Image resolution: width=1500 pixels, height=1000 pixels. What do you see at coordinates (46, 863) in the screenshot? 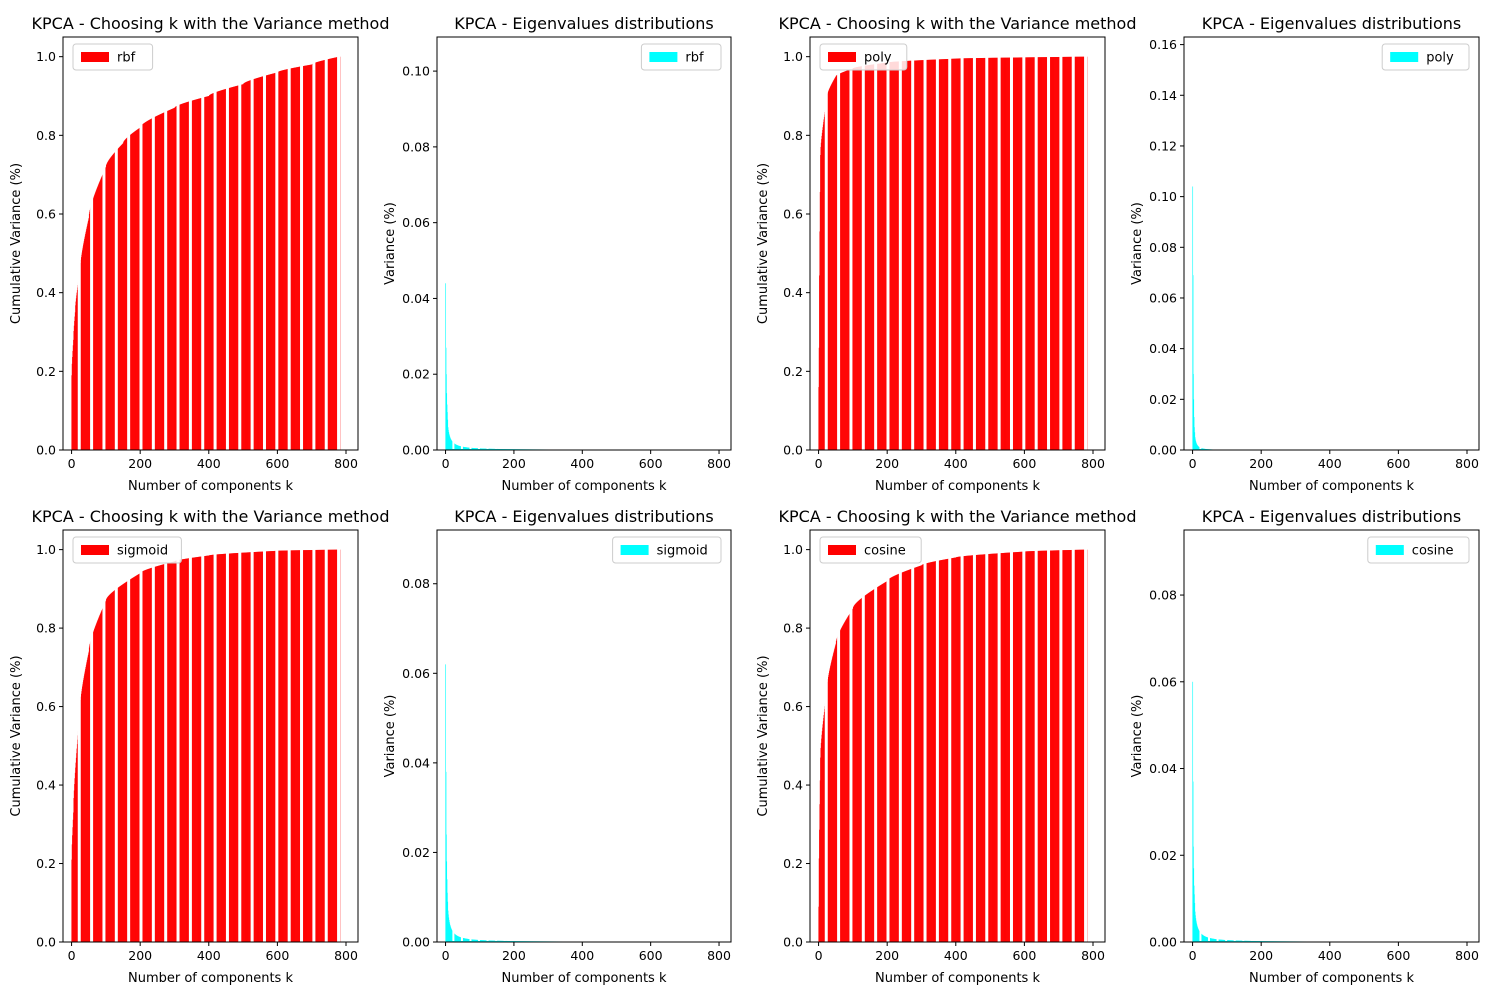
I see `y-tick-label: 0.2` at bounding box center [46, 863].